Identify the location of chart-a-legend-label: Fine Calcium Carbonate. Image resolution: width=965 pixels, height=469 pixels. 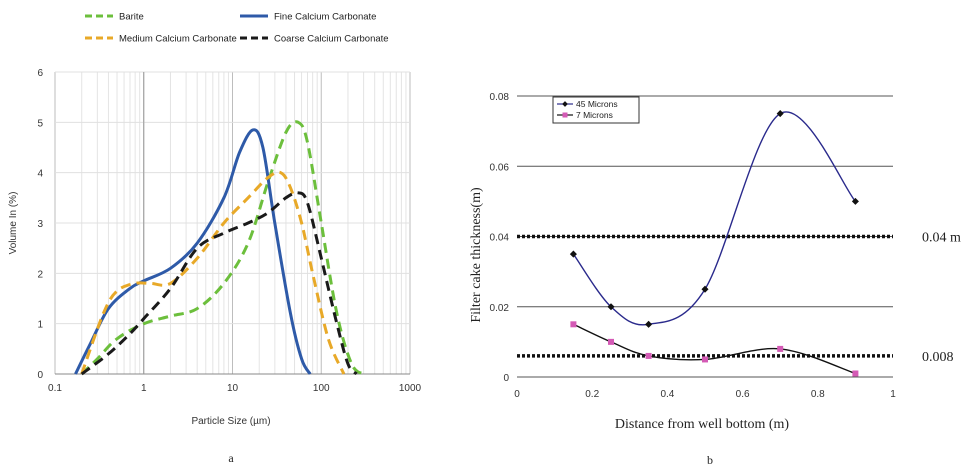
(325, 17).